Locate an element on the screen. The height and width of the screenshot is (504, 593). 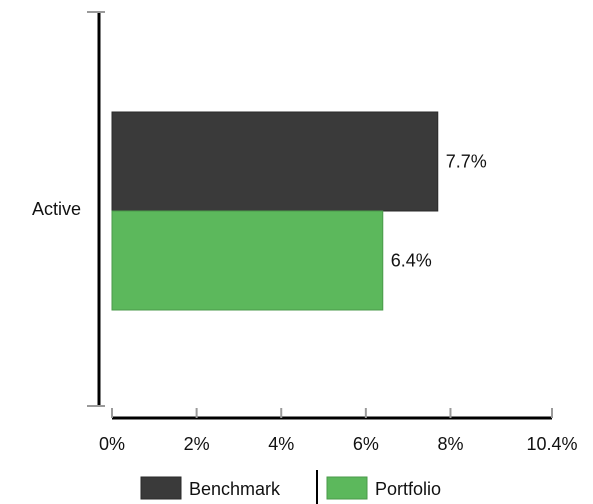
category-labels: Active is located at coordinates (56, 209).